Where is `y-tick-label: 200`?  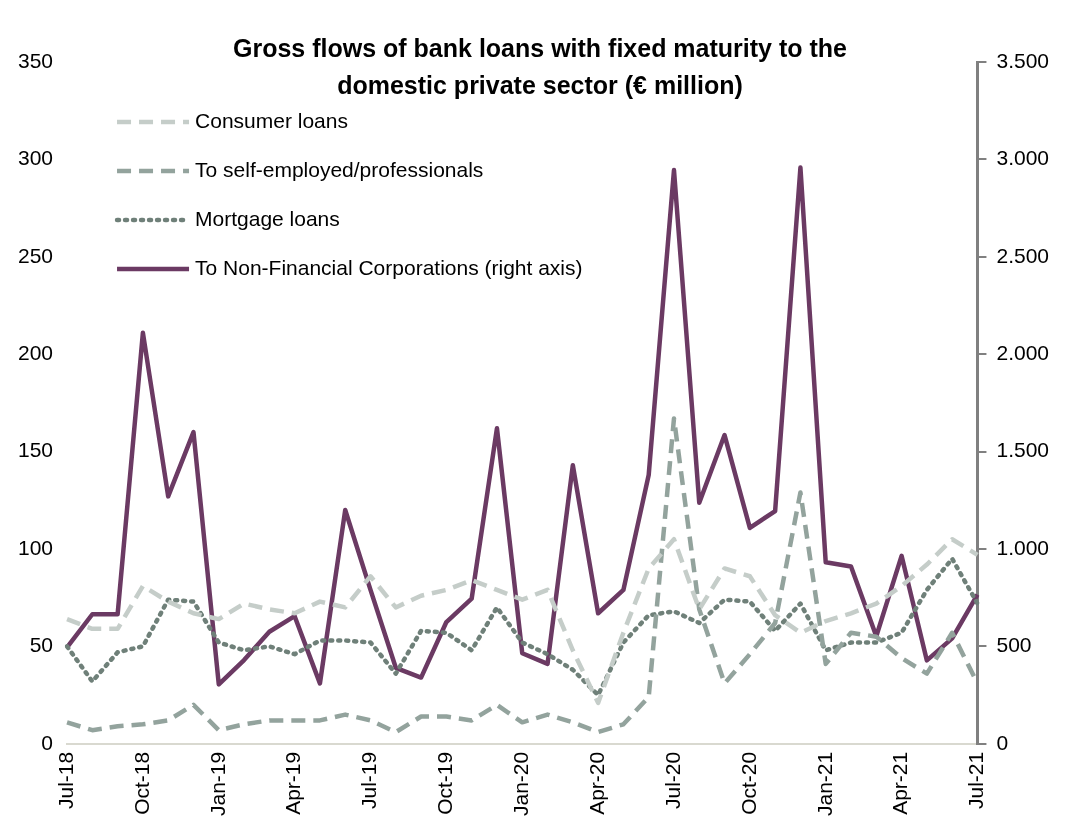
y-tick-label: 200 is located at coordinates (35, 352).